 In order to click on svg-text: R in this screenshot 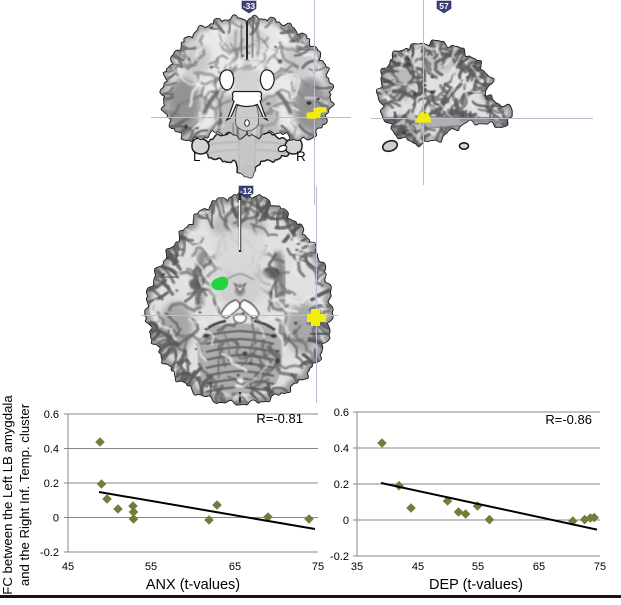, I will do `click(301, 156)`.